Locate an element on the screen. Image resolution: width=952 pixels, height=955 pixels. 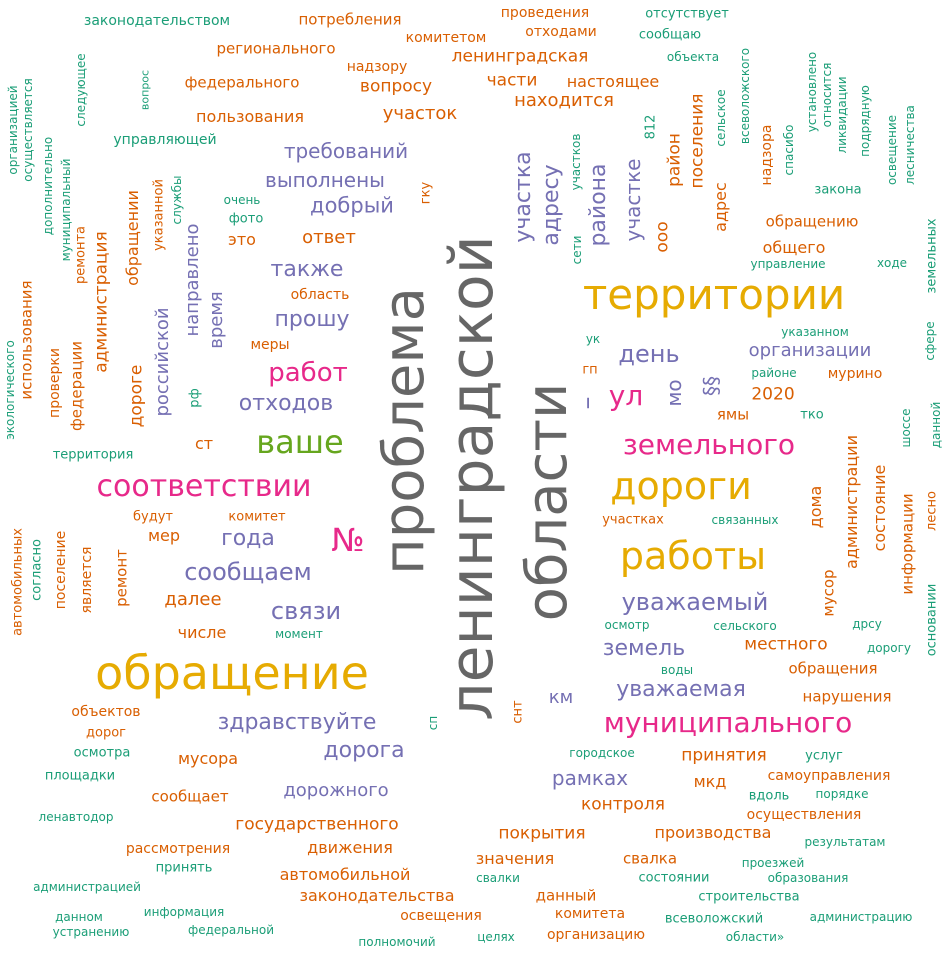
word: осмотр is located at coordinates (627, 625).